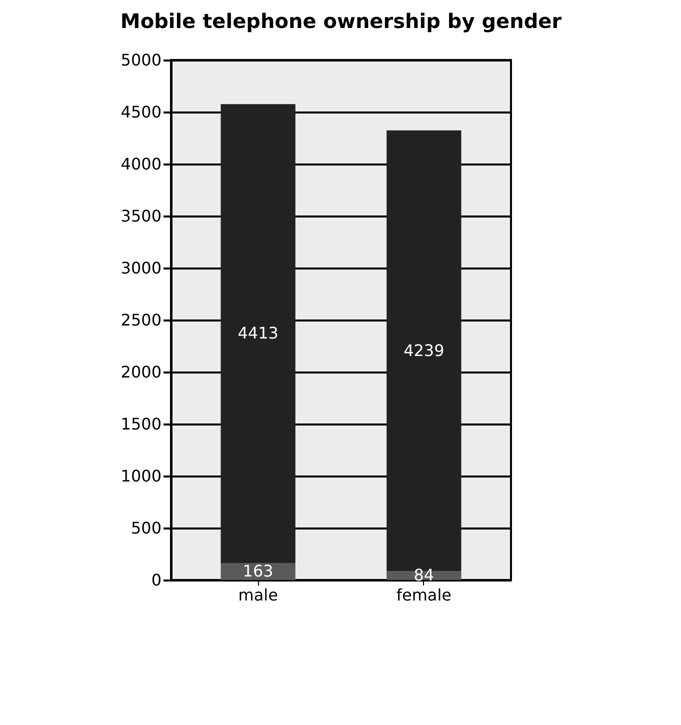 This screenshot has height=725, width=681. What do you see at coordinates (258, 595) in the screenshot?
I see `x-tick-label: male` at bounding box center [258, 595].